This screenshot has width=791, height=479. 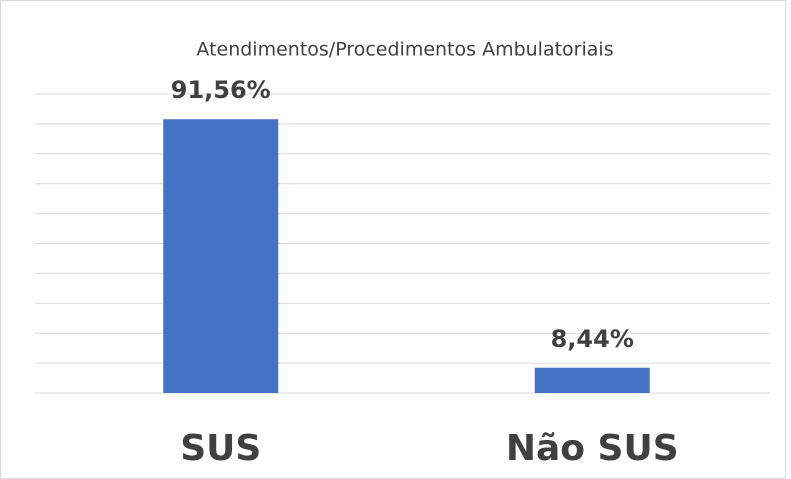 I want to click on x-tick-label: Não SUS, so click(x=592, y=448).